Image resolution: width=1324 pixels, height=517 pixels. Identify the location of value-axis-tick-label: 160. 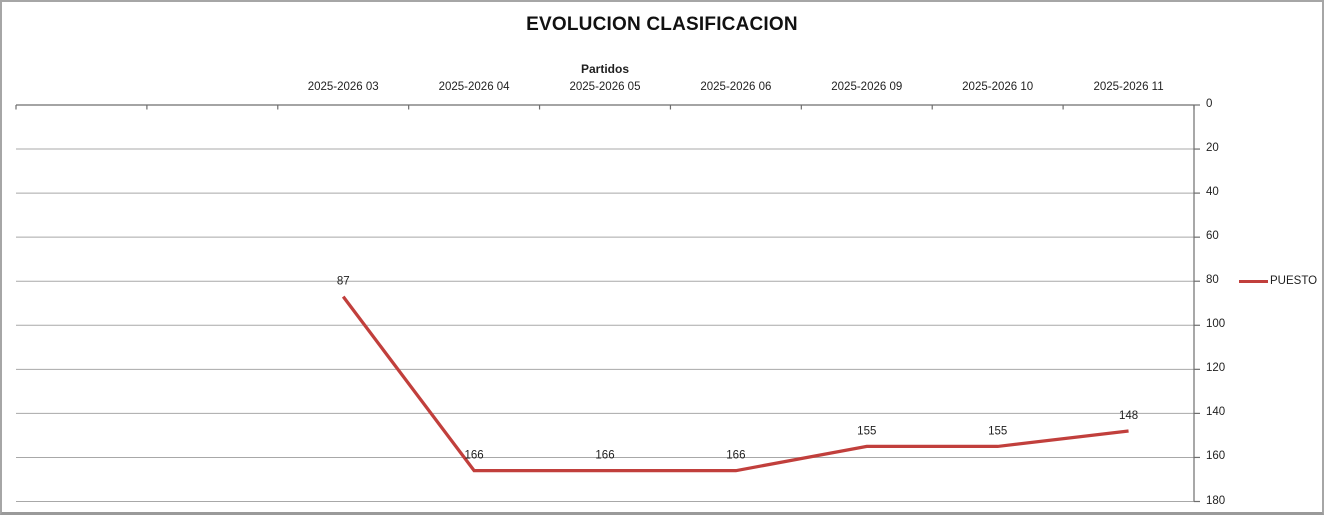
(1216, 456).